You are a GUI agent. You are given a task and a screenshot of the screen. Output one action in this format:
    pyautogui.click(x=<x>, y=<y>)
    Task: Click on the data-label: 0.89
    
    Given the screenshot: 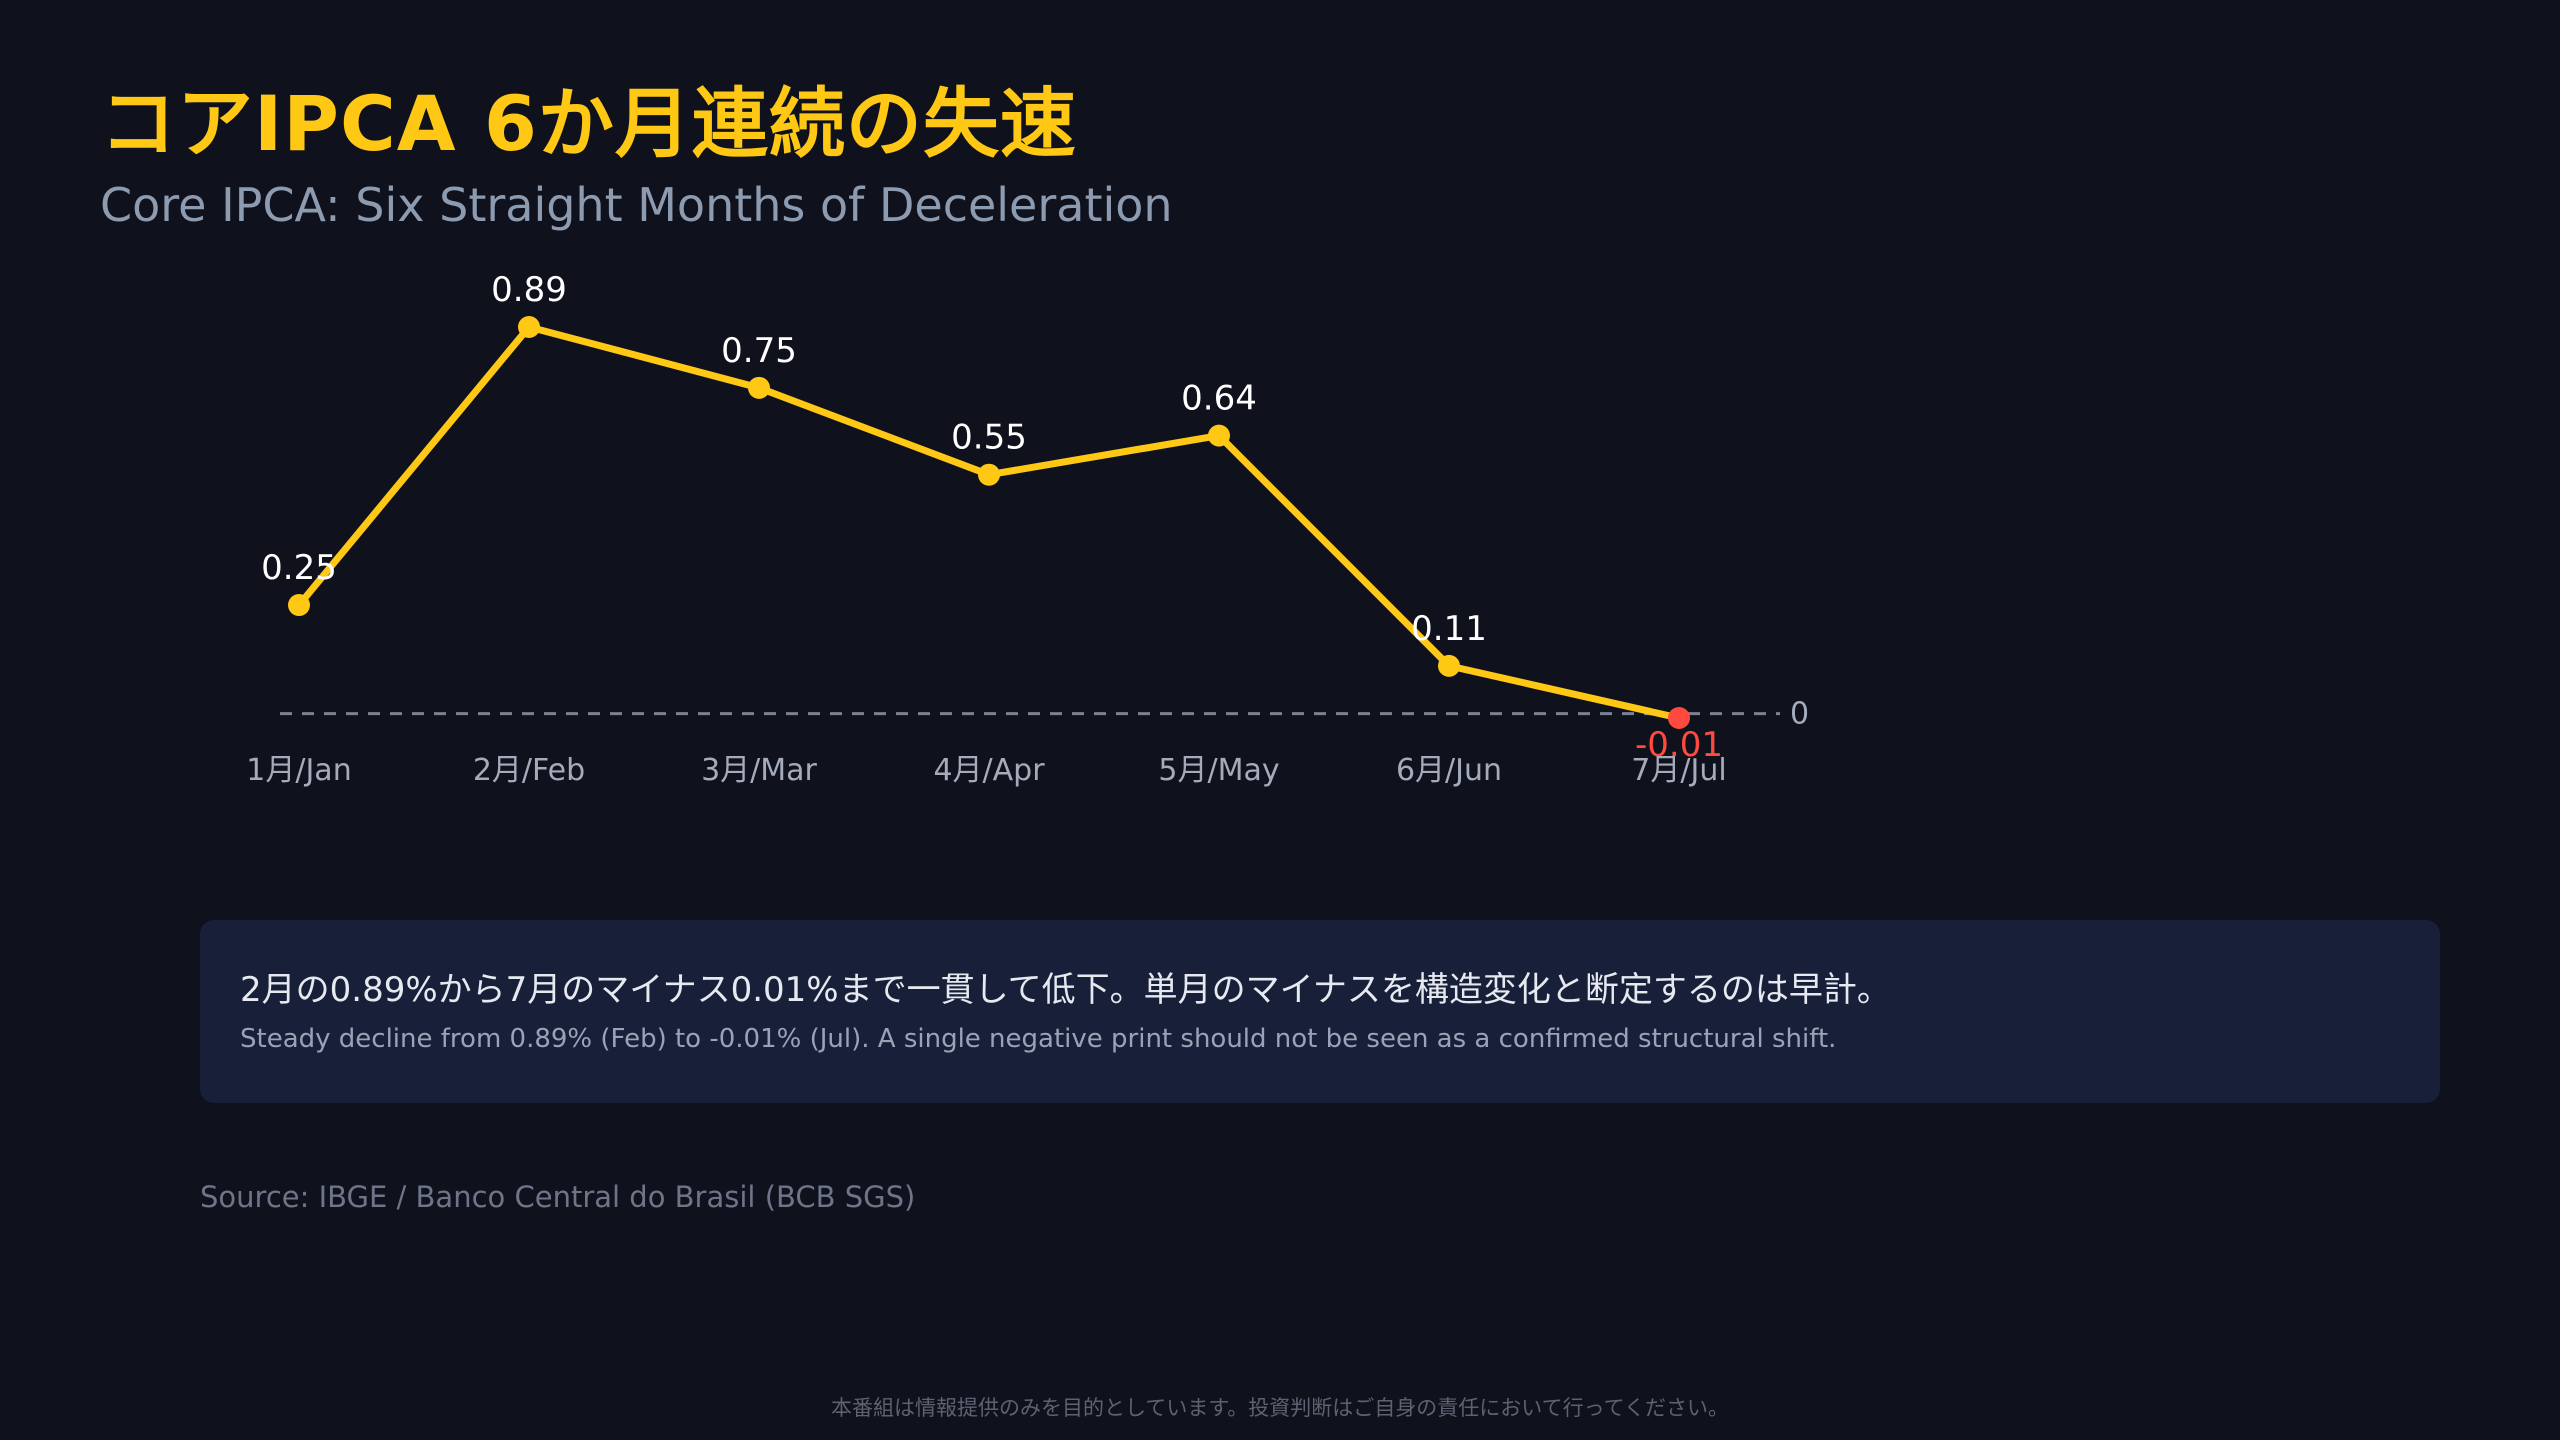 What is the action you would take?
    pyautogui.click(x=529, y=290)
    